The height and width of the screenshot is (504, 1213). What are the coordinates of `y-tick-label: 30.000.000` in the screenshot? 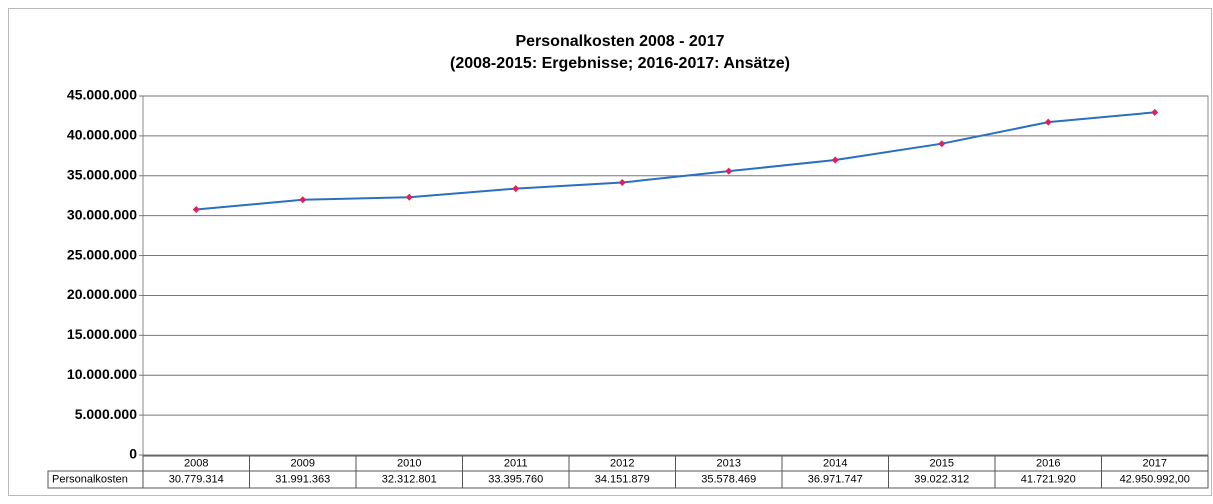 It's located at (102, 214).